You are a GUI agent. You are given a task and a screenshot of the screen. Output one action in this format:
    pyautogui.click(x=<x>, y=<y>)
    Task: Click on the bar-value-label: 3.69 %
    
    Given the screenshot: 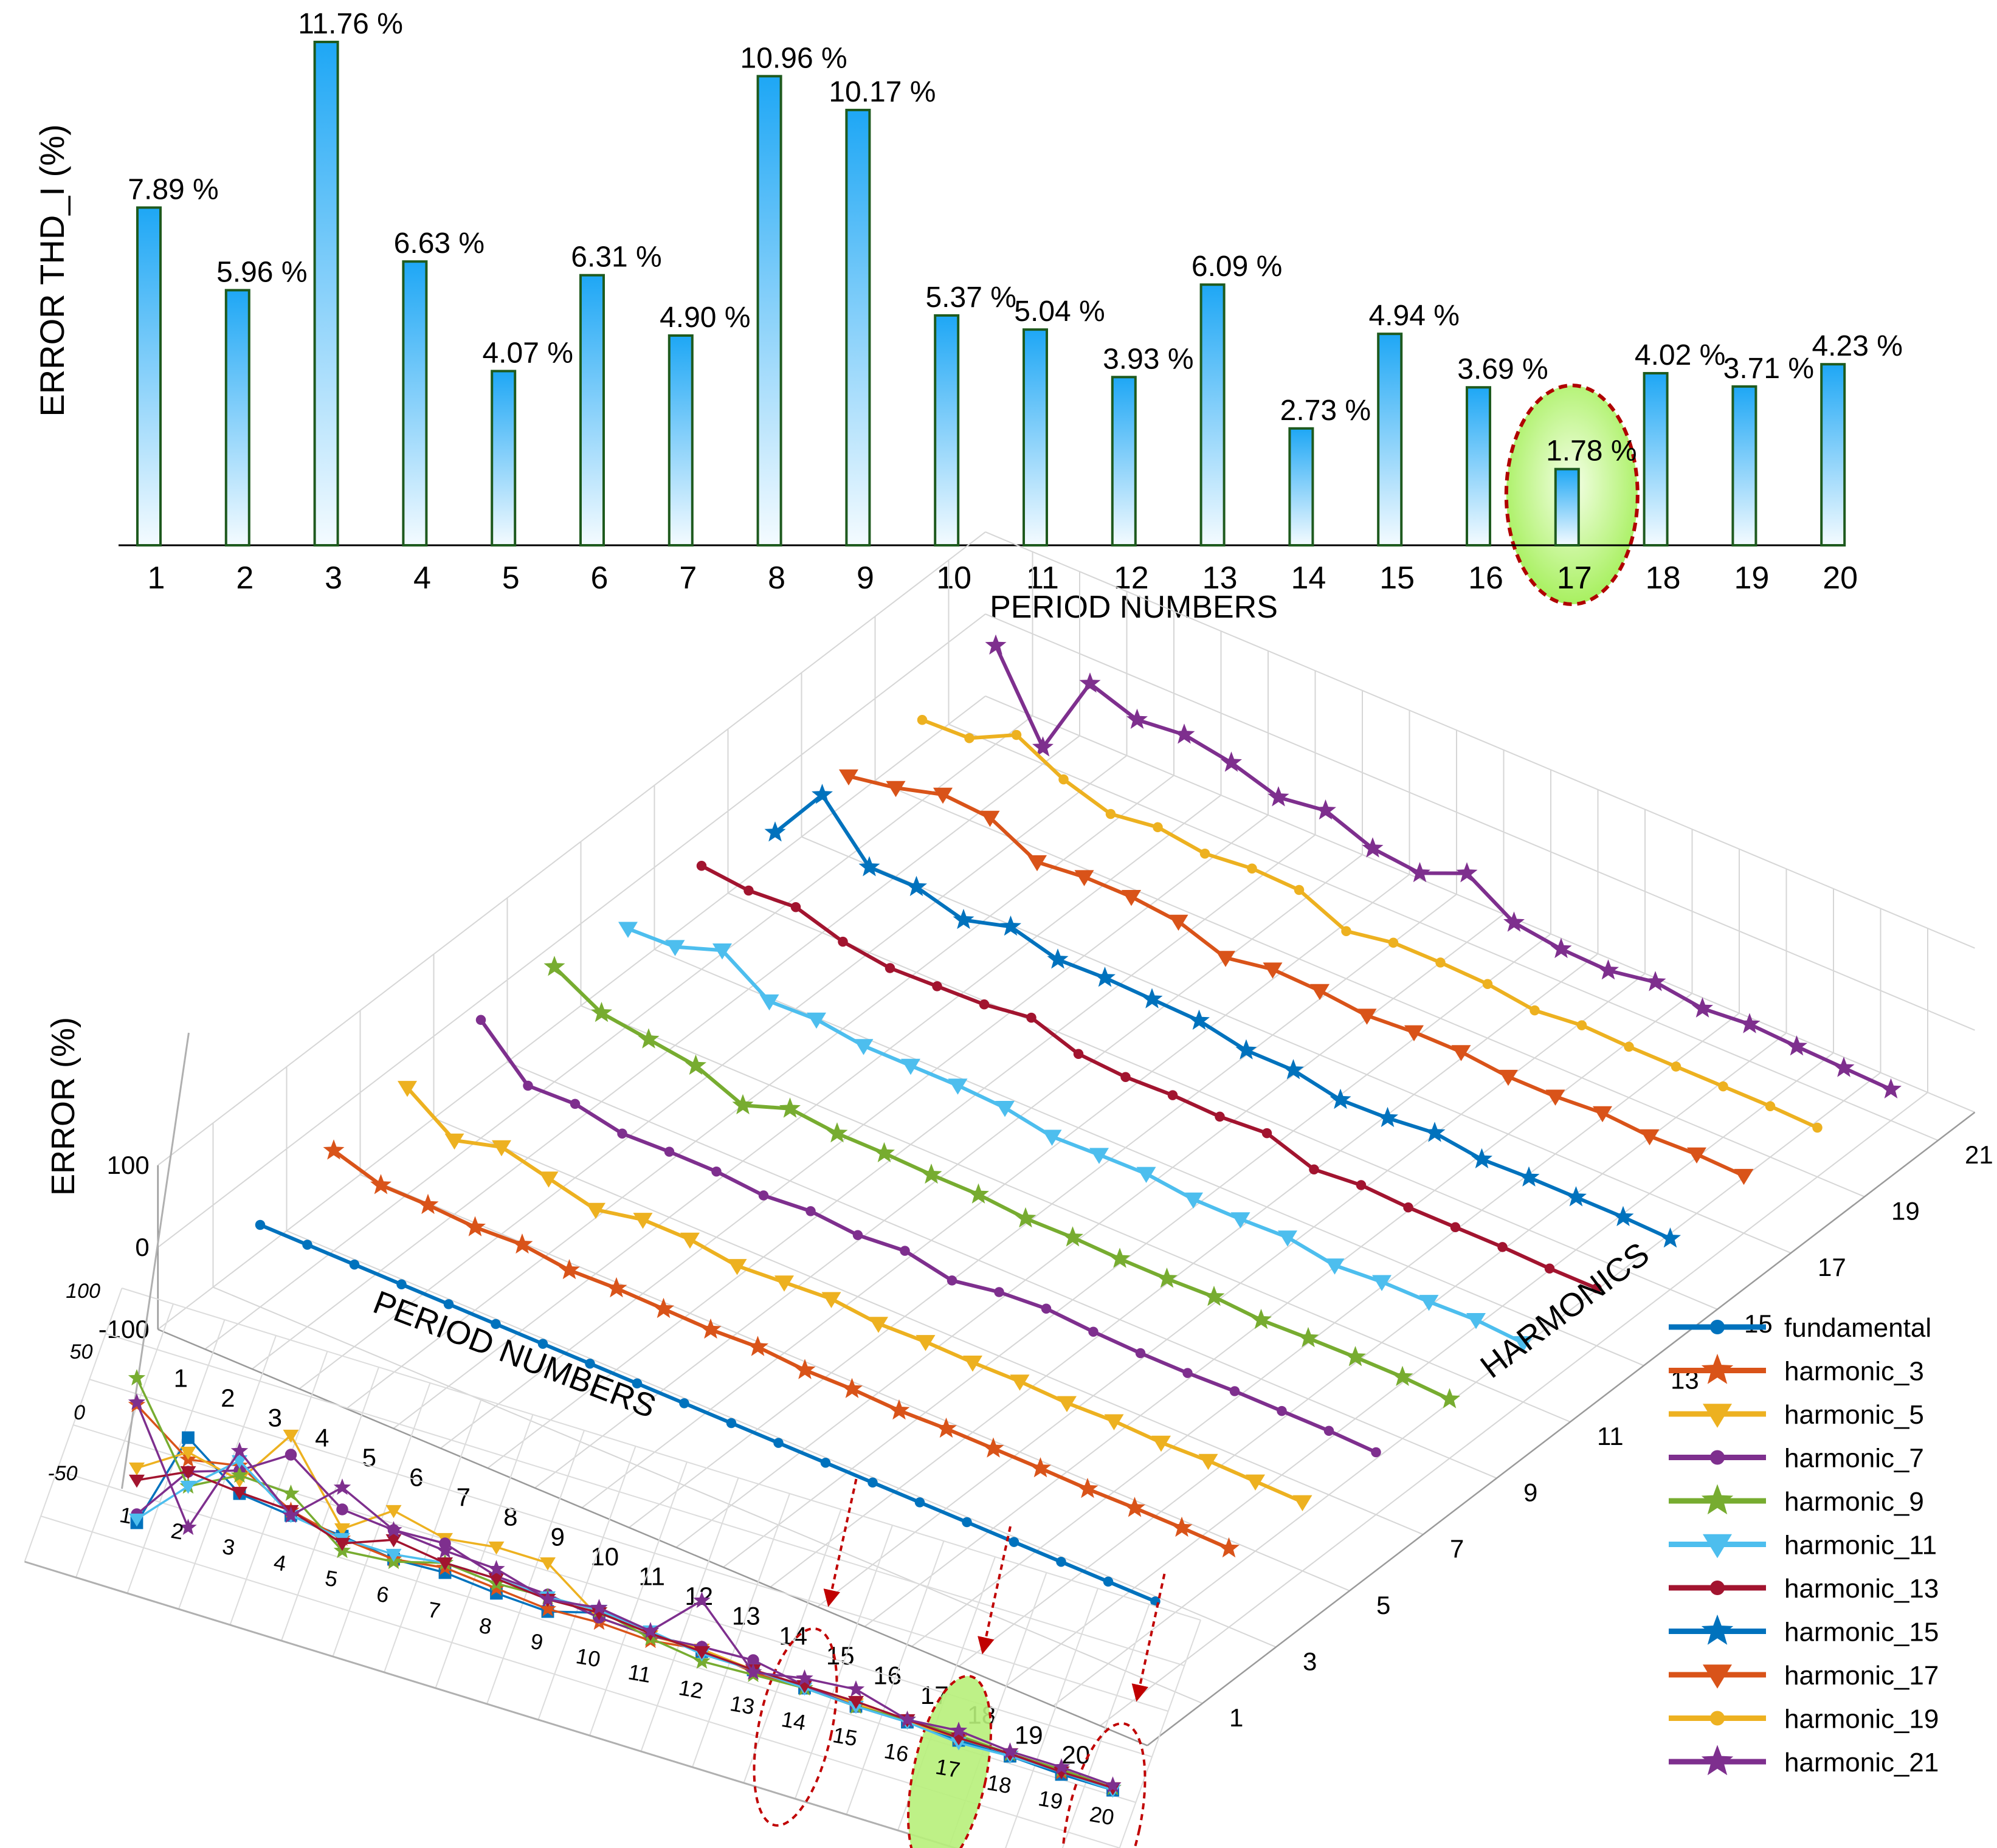 What is the action you would take?
    pyautogui.click(x=1502, y=369)
    